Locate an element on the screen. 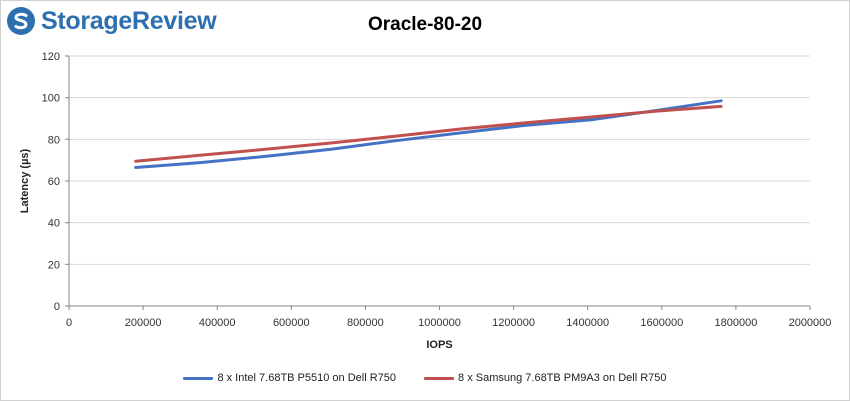 The height and width of the screenshot is (401, 850). x-tick-label: 1800000 is located at coordinates (735, 323).